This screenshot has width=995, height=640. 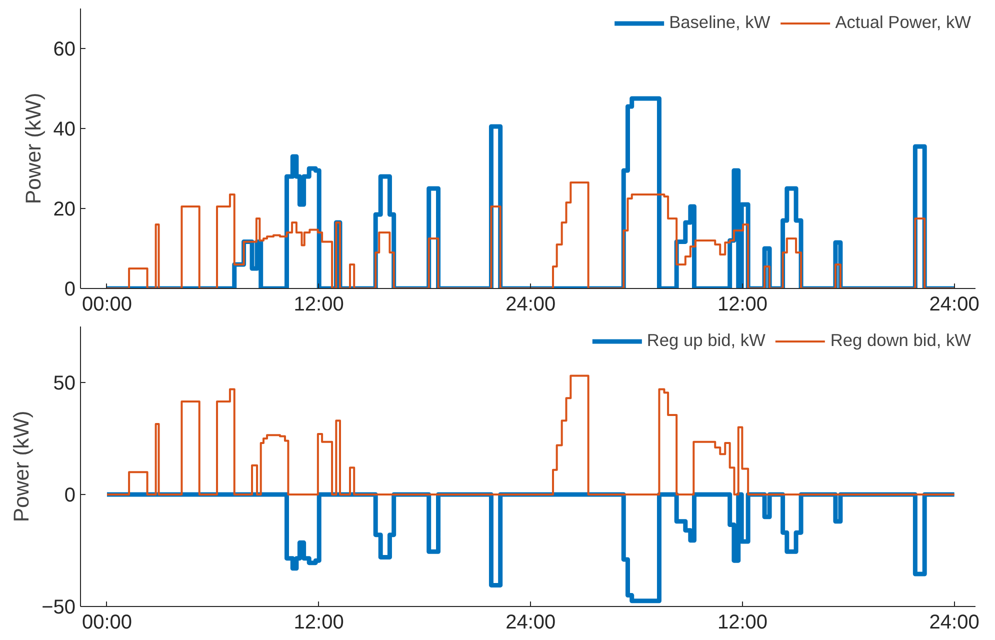 I want to click on legend-label: Baseline, kW, so click(x=719, y=22).